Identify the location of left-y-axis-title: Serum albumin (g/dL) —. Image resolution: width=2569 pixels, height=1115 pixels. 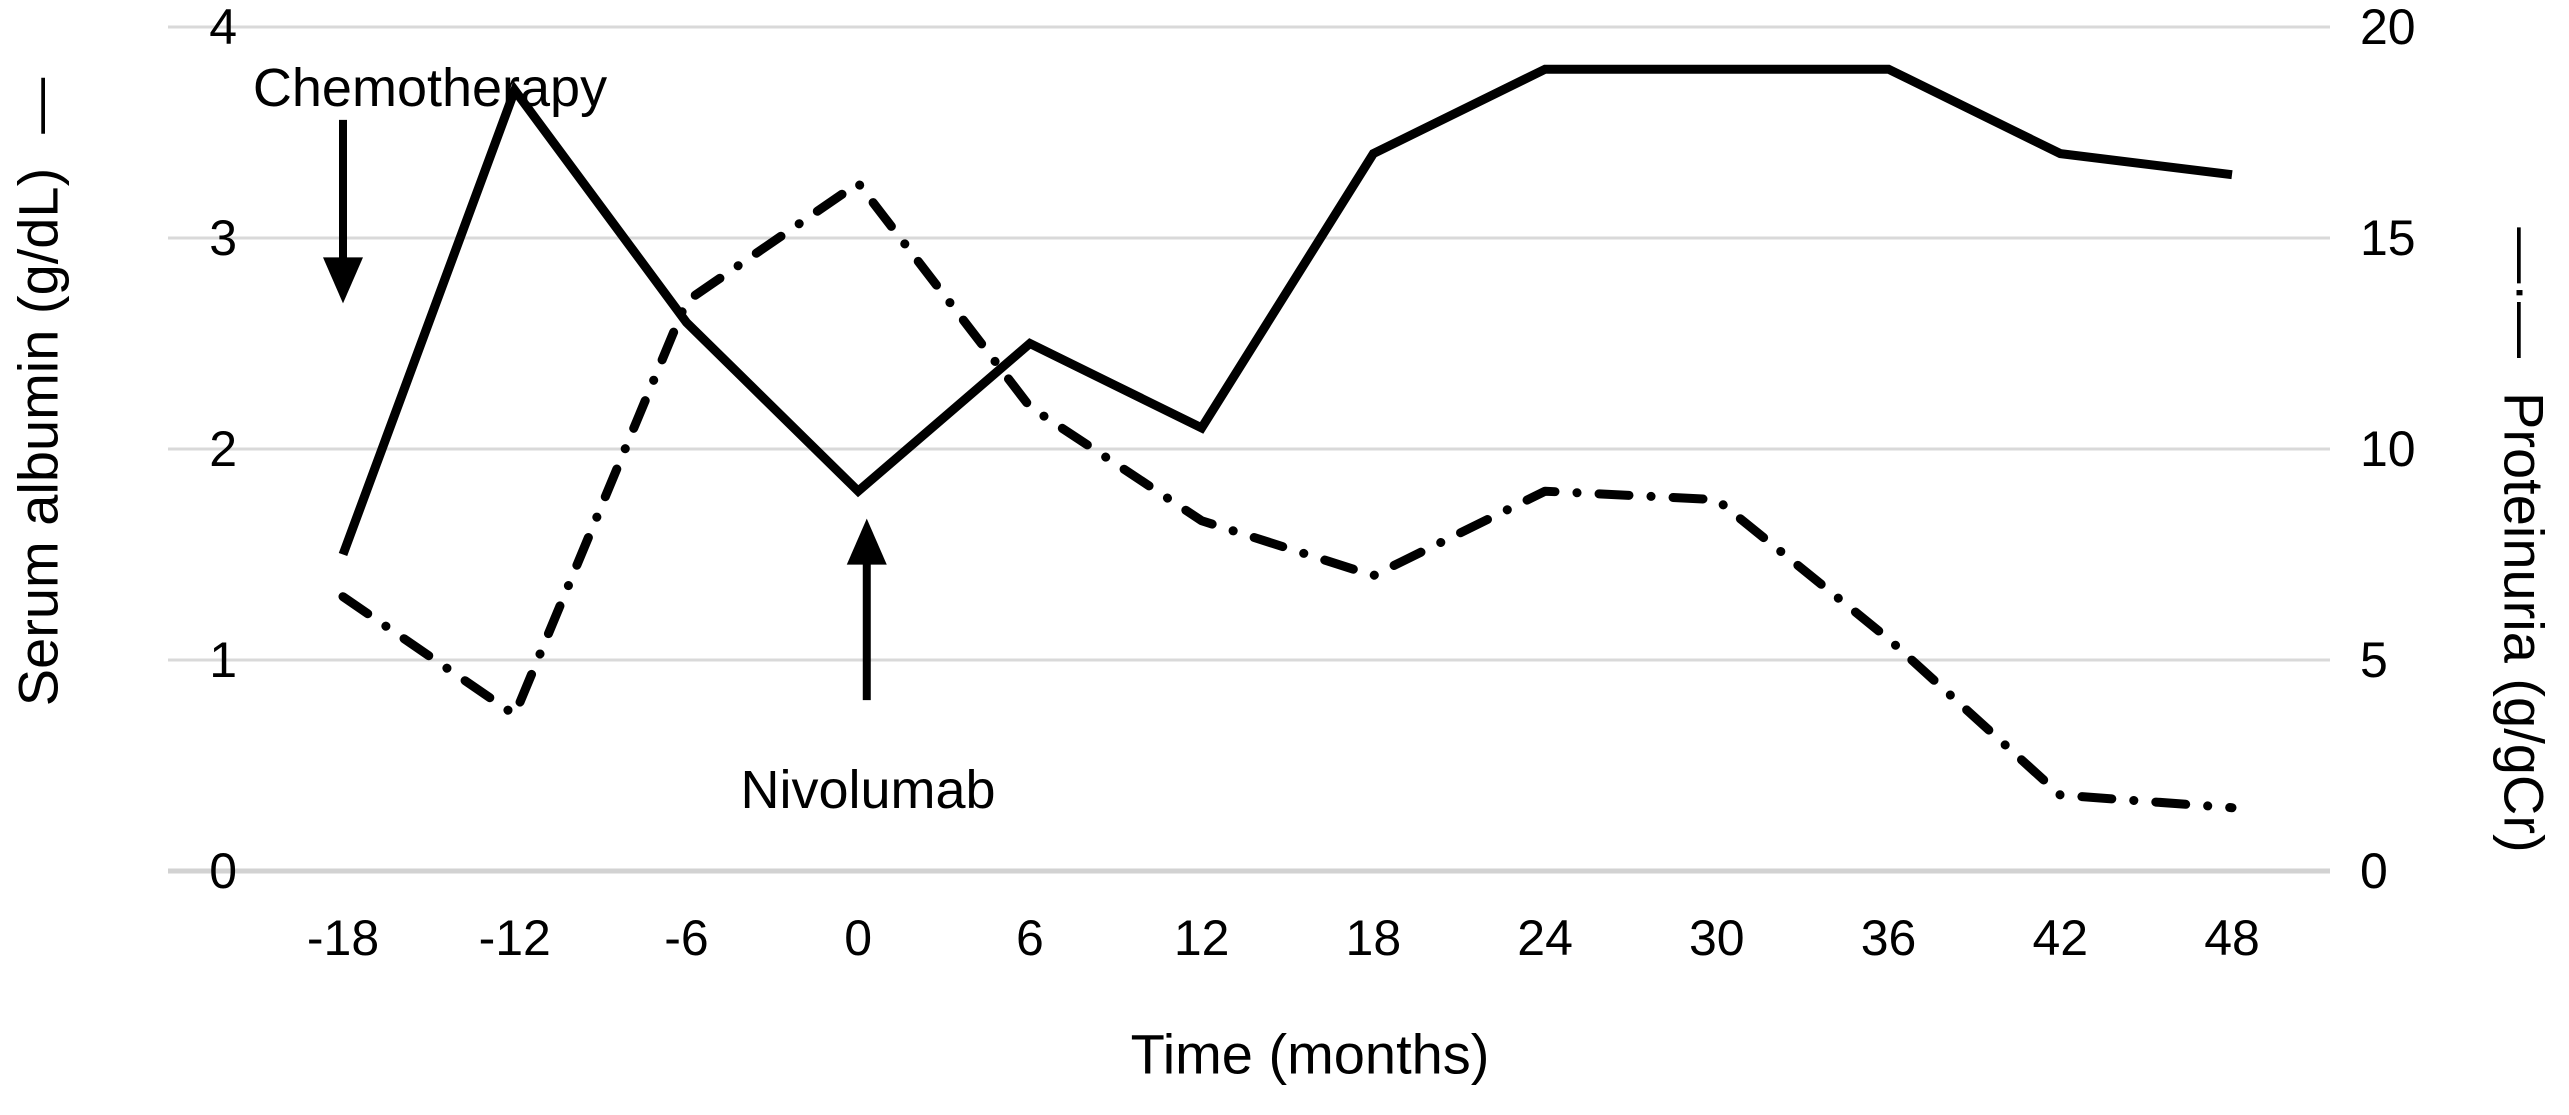
(38, 392).